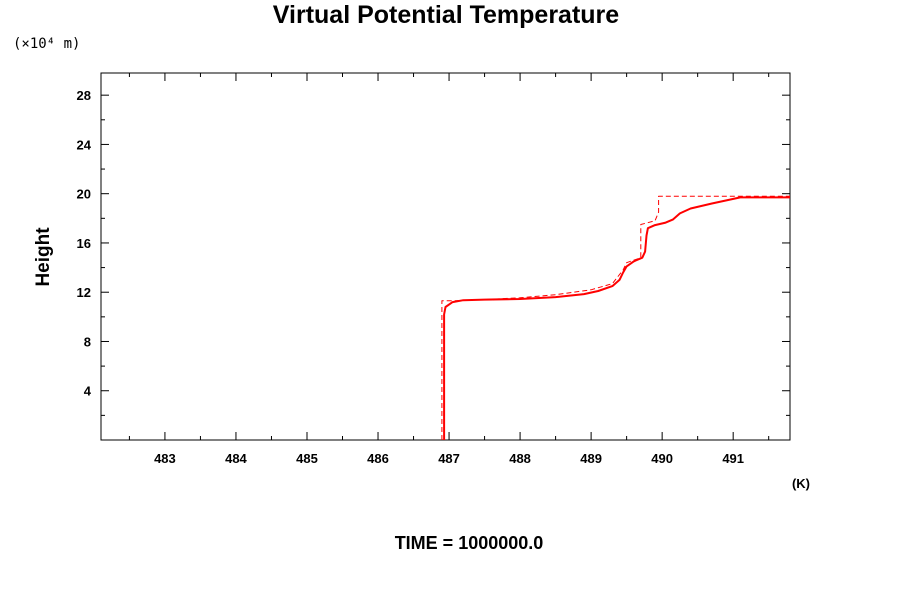  What do you see at coordinates (87, 341) in the screenshot?
I see `y-tick-label: 8` at bounding box center [87, 341].